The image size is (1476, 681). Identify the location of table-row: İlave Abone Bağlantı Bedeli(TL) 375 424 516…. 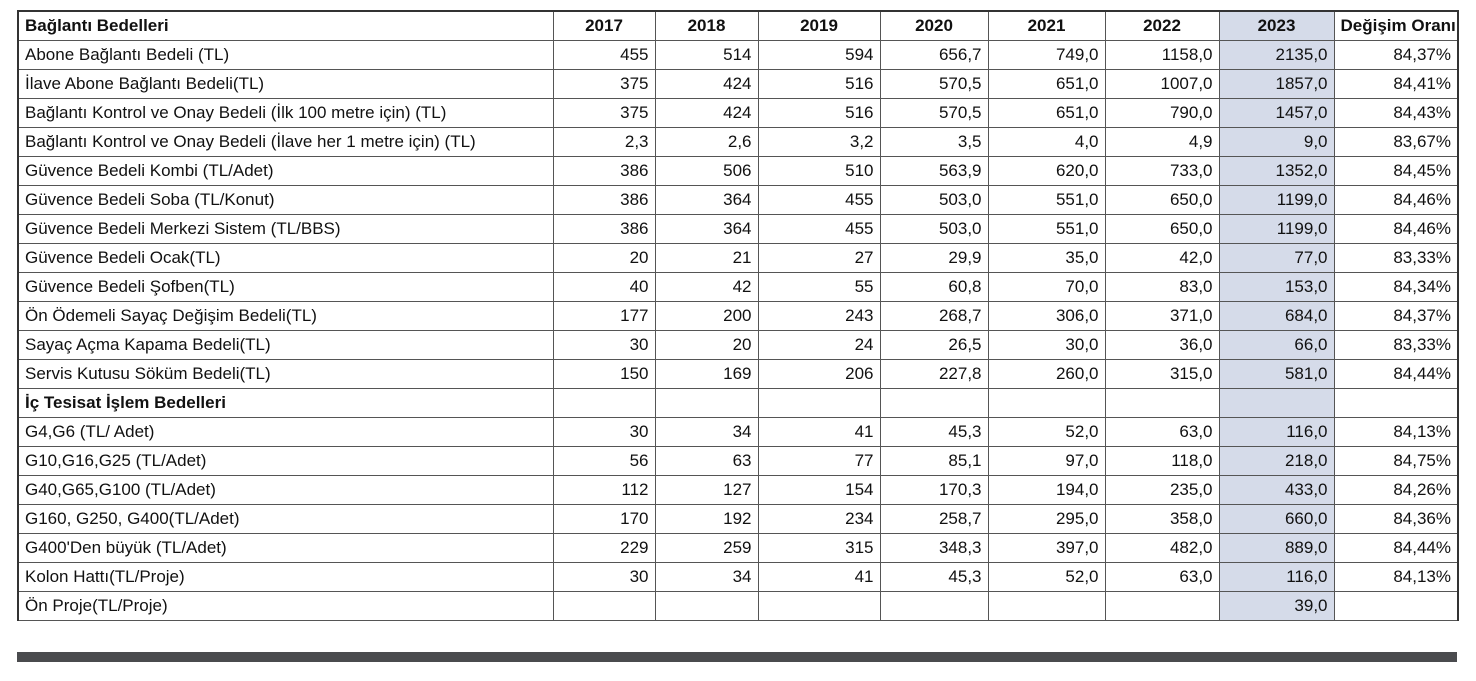
(738, 84).